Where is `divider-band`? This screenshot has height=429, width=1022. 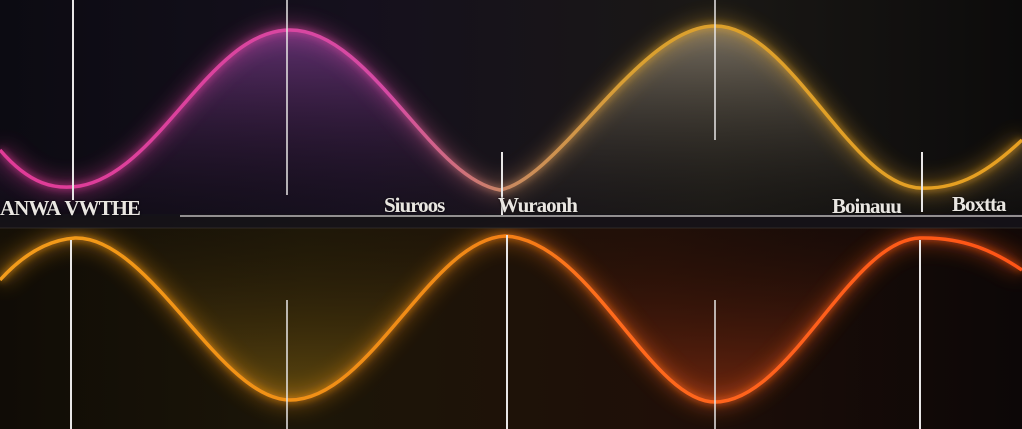 divider-band is located at coordinates (511, 221).